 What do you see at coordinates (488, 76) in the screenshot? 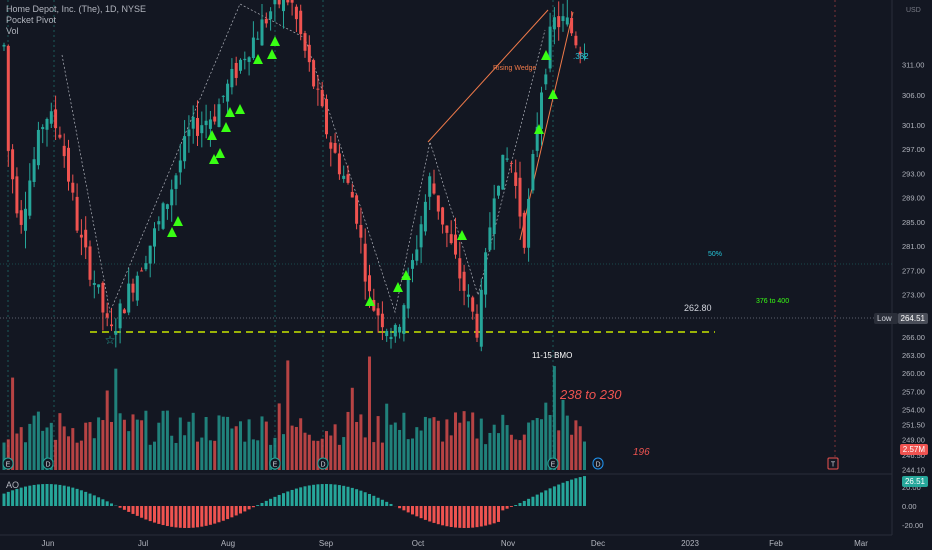
I see `wedge-upper` at bounding box center [488, 76].